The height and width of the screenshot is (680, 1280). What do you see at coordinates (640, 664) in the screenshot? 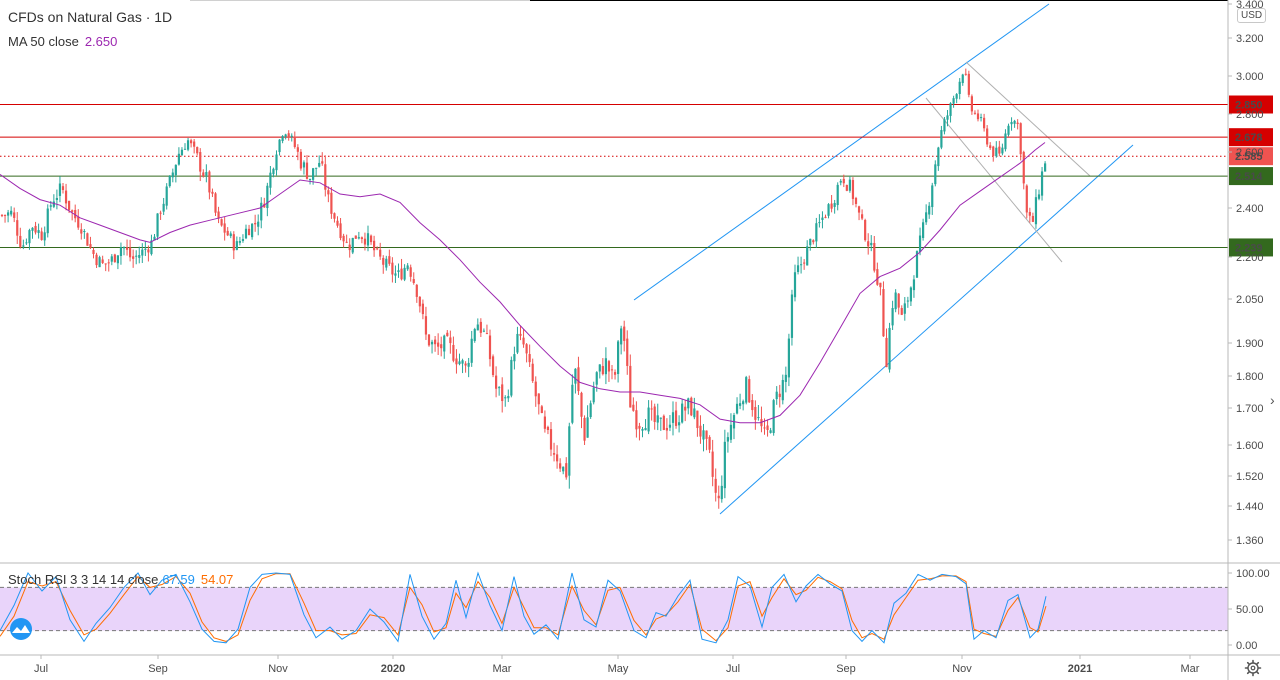
I see `time-axis: Jul Sep Nov 2020 Mar May Jul Sep Nov 2021 Mar` at bounding box center [640, 664].